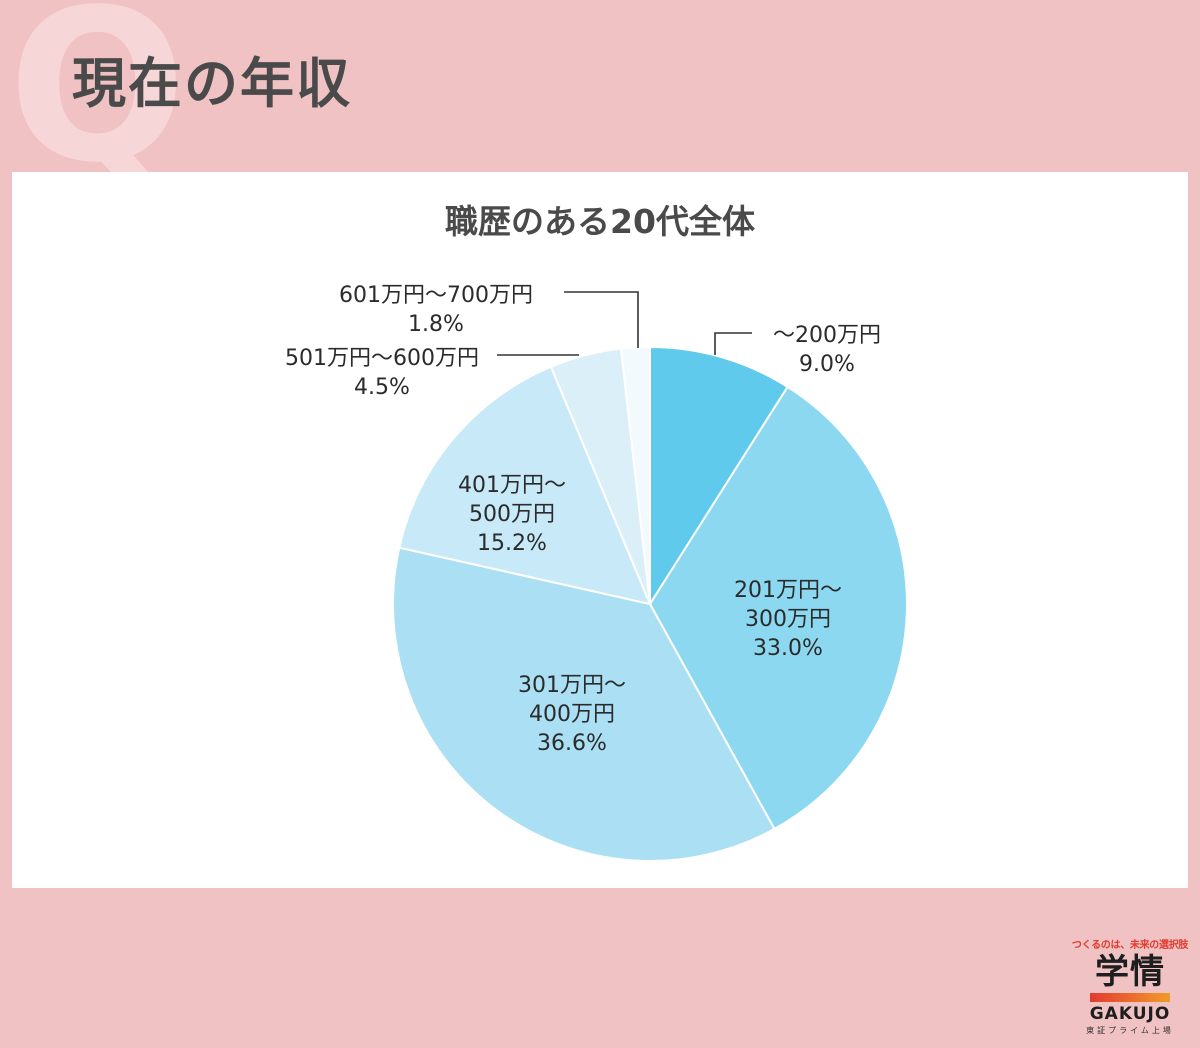 This screenshot has height=1048, width=1200. I want to click on q-watermark: Q, so click(97, 104).